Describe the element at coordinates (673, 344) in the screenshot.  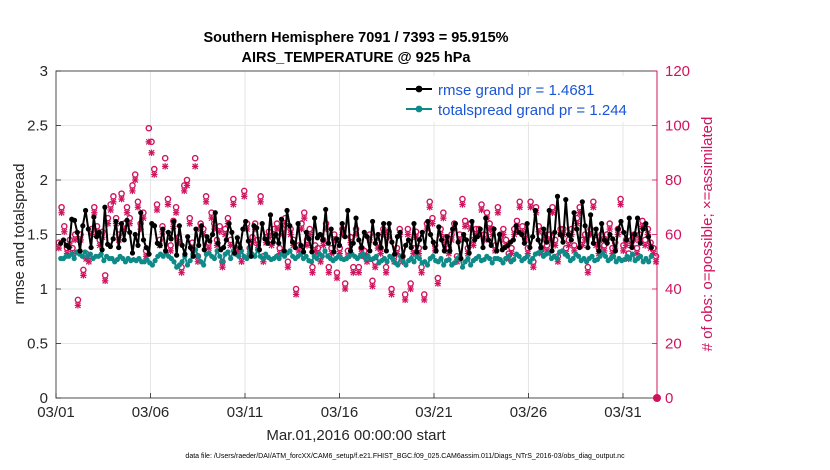
I see `y-tick-label-right: 20` at that location.